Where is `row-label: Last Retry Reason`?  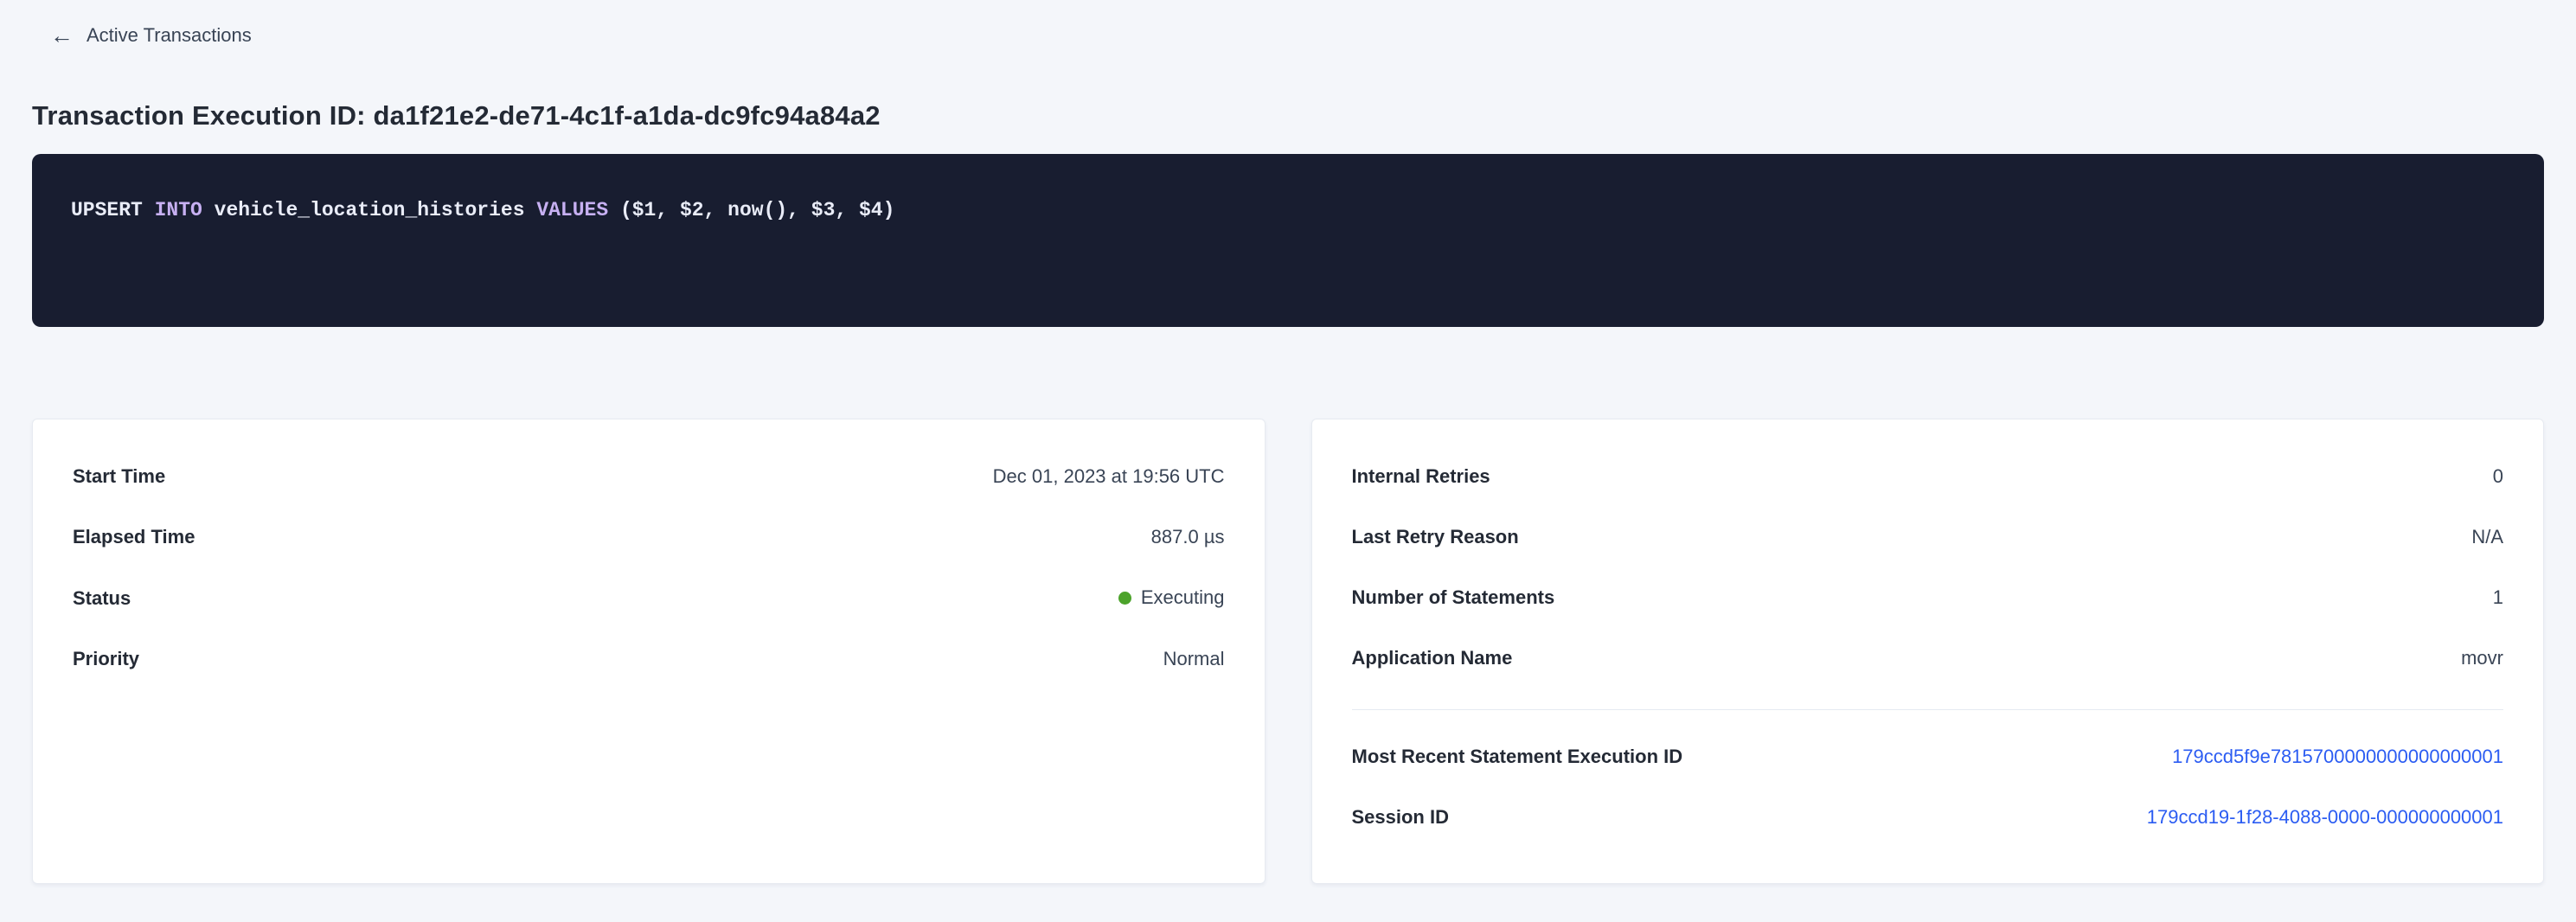 row-label: Last Retry Reason is located at coordinates (1435, 536).